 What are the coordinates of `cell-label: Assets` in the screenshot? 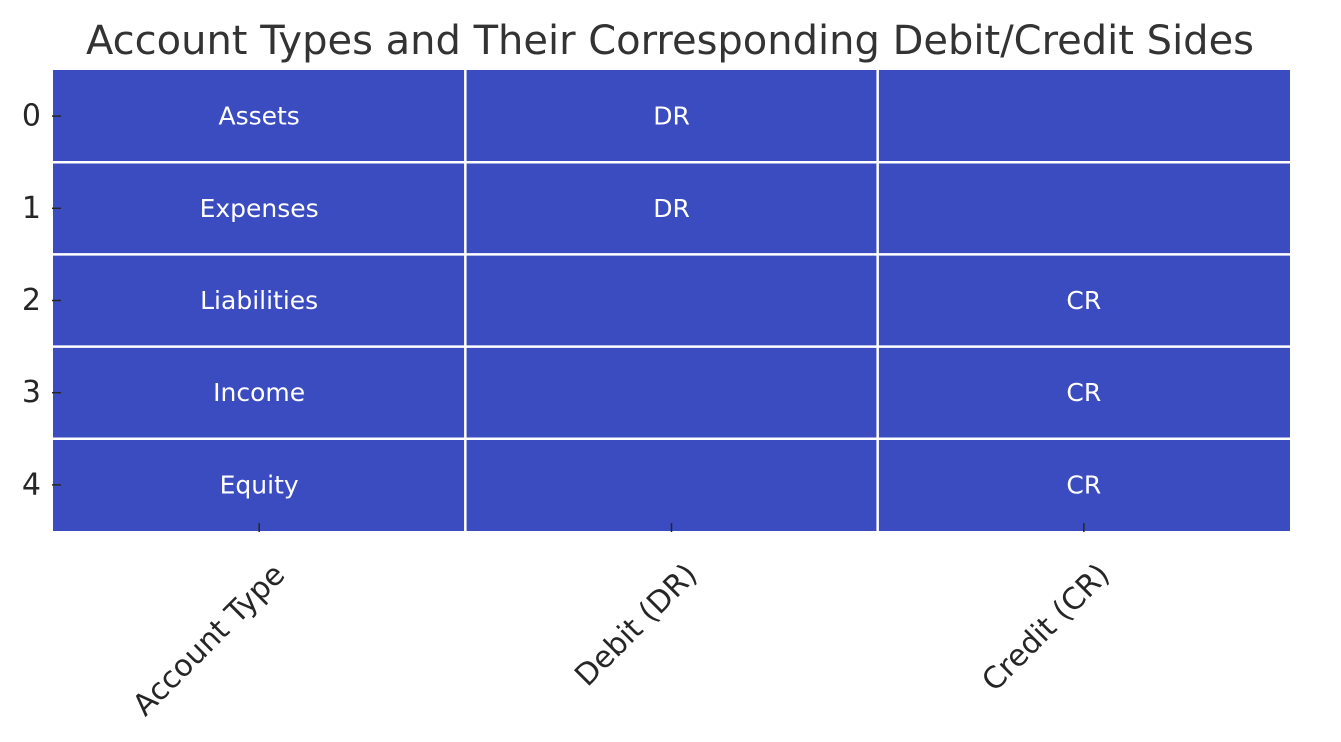 It's located at (258, 116).